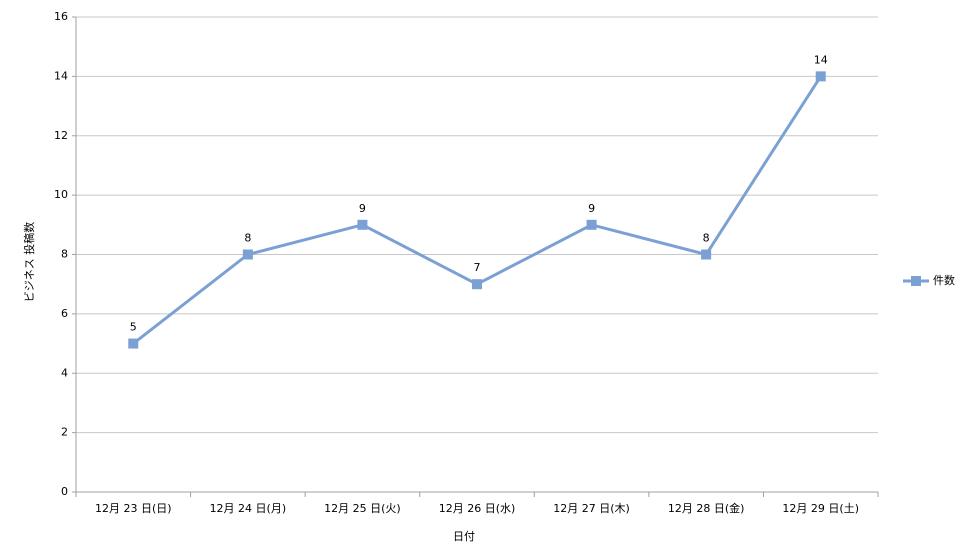 The height and width of the screenshot is (550, 967). Describe the element at coordinates (916, 281) in the screenshot. I see `legend-marker` at that location.